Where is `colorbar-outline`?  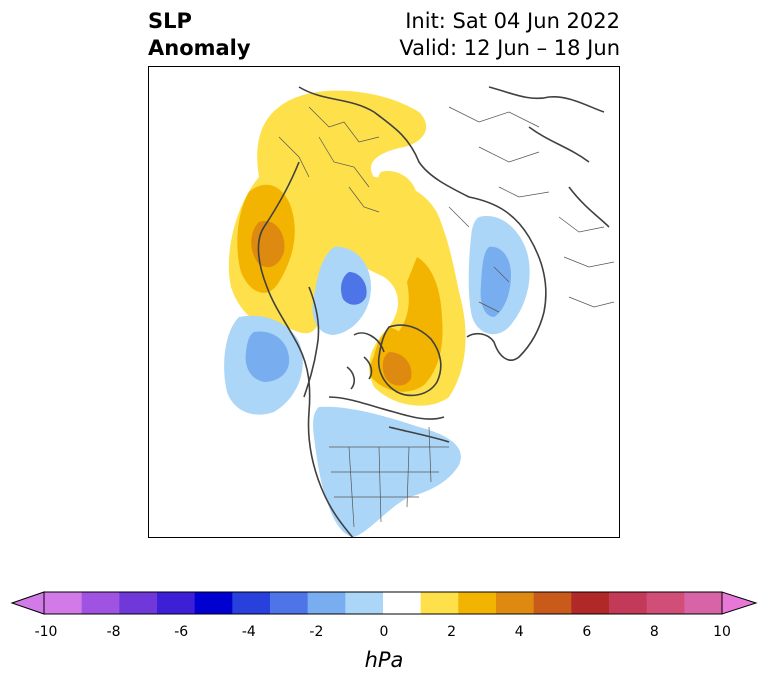
colorbar-outline is located at coordinates (383, 603).